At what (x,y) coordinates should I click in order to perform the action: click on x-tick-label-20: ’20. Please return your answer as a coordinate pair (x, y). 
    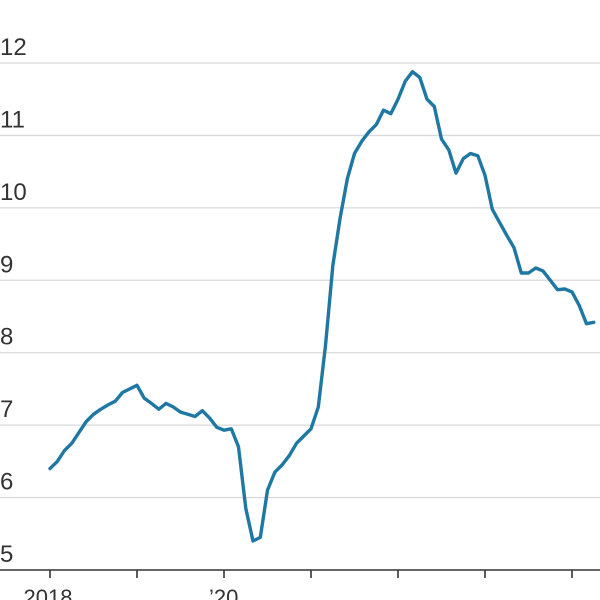
    Looking at the image, I should click on (223, 592).